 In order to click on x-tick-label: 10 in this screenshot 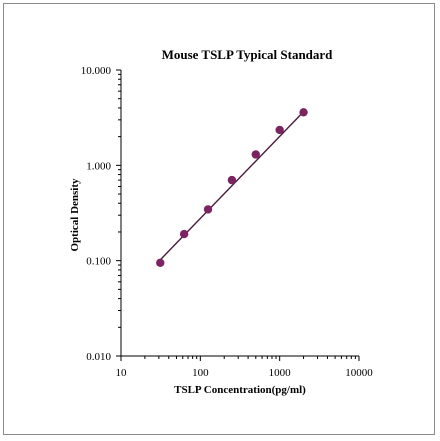, I will do `click(122, 373)`.